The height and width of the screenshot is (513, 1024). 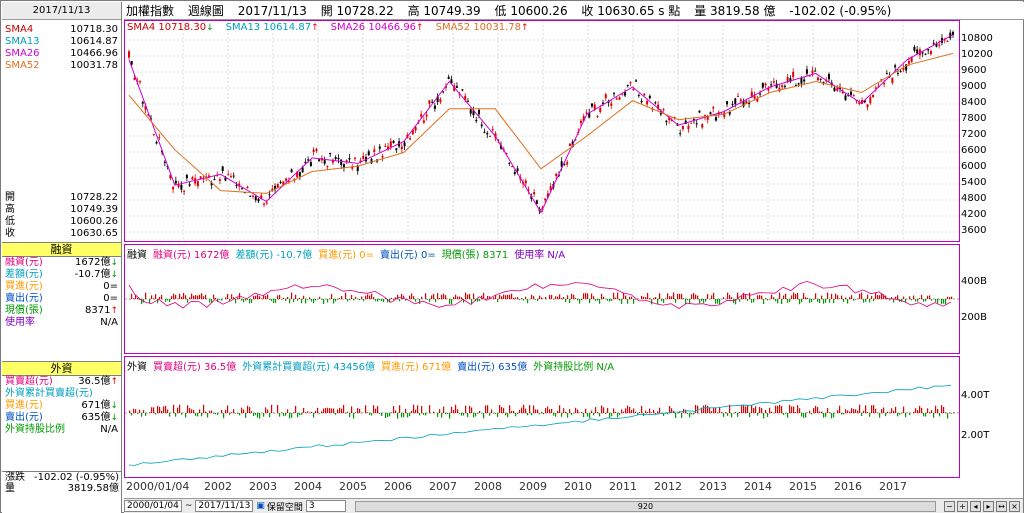 I want to click on sma-name: SMA52, so click(x=22, y=65).